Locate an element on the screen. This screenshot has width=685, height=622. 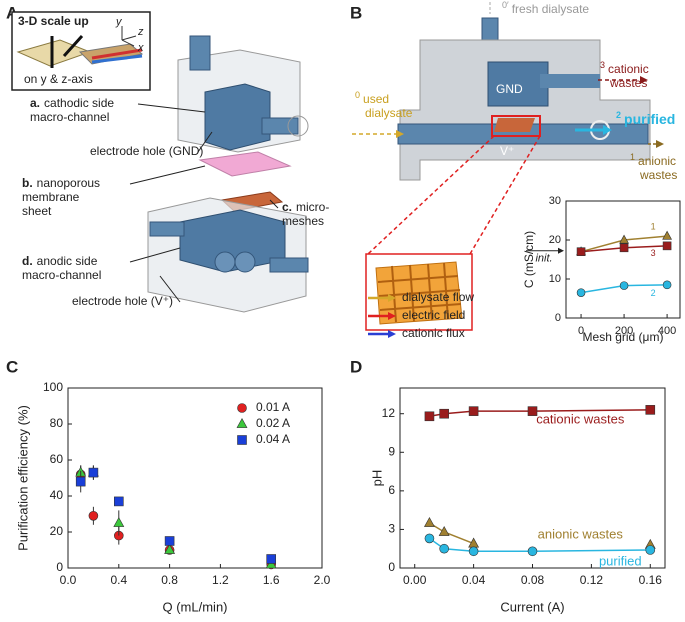
callout-text: macro-channel is located at coordinates (69, 117).